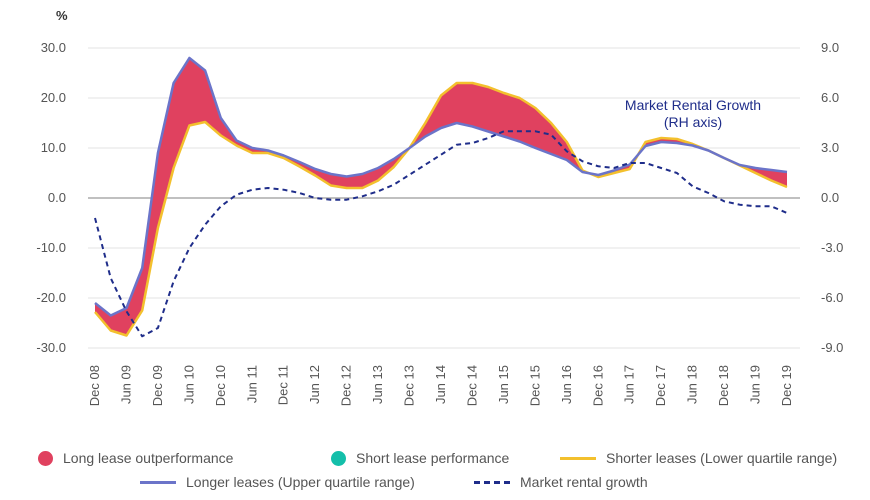  I want to click on x-tick-label: Jun 11, so click(251, 384).